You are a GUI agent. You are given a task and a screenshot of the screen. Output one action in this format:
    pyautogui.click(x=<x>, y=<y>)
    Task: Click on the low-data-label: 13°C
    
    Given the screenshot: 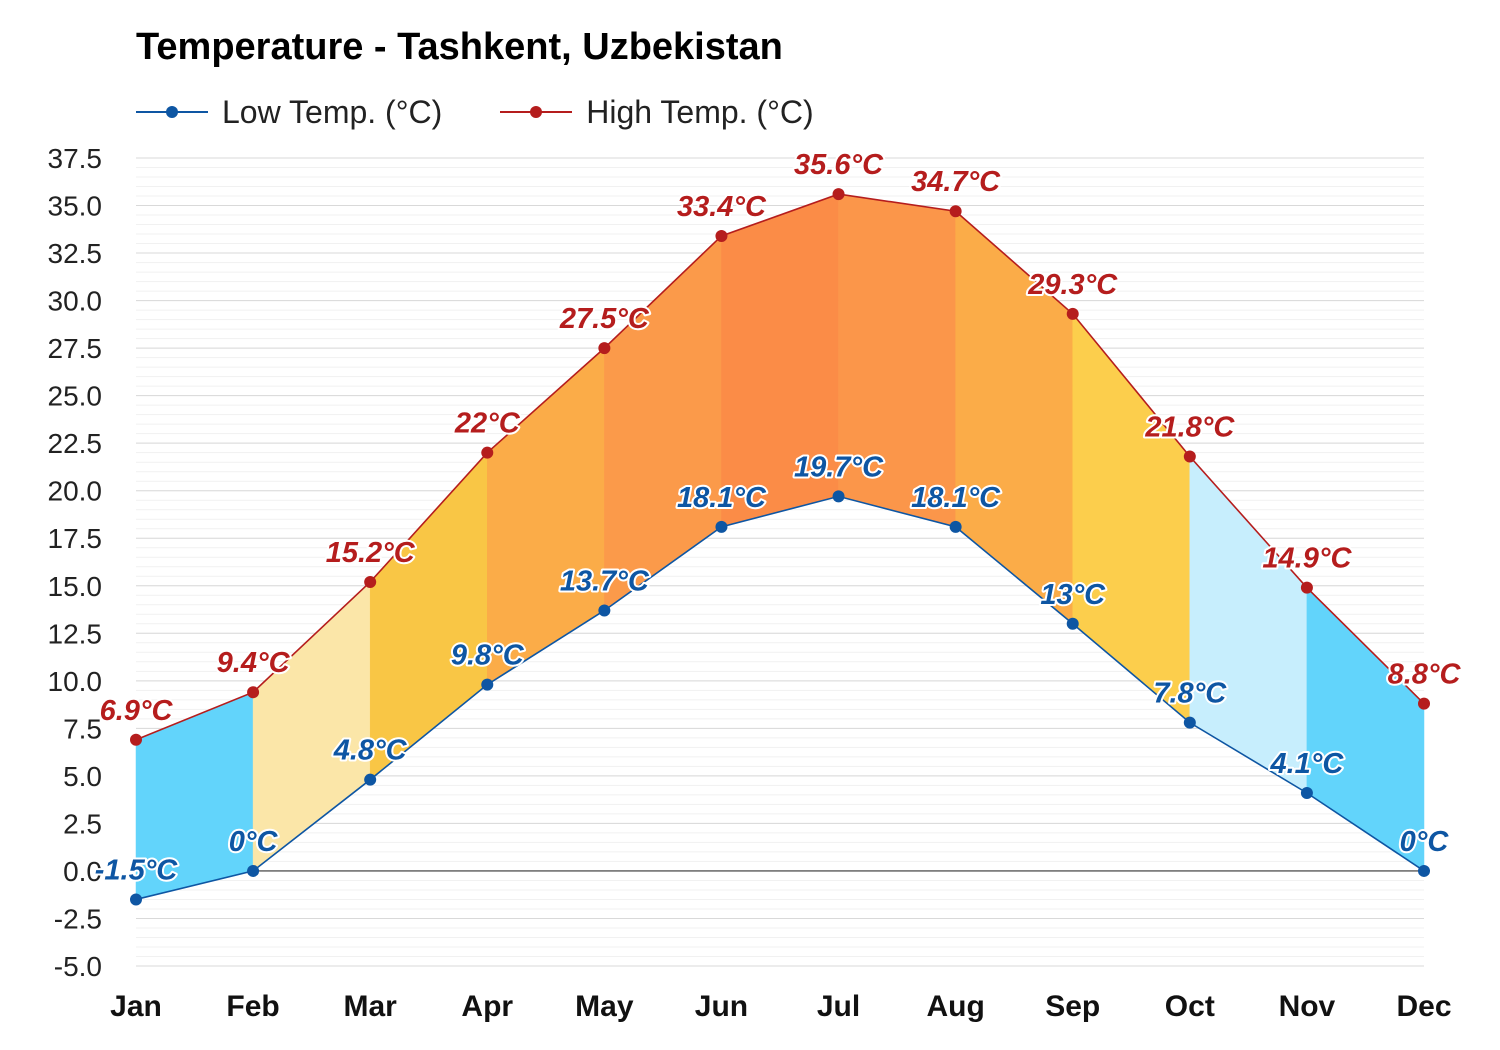 What is the action you would take?
    pyautogui.click(x=1073, y=595)
    